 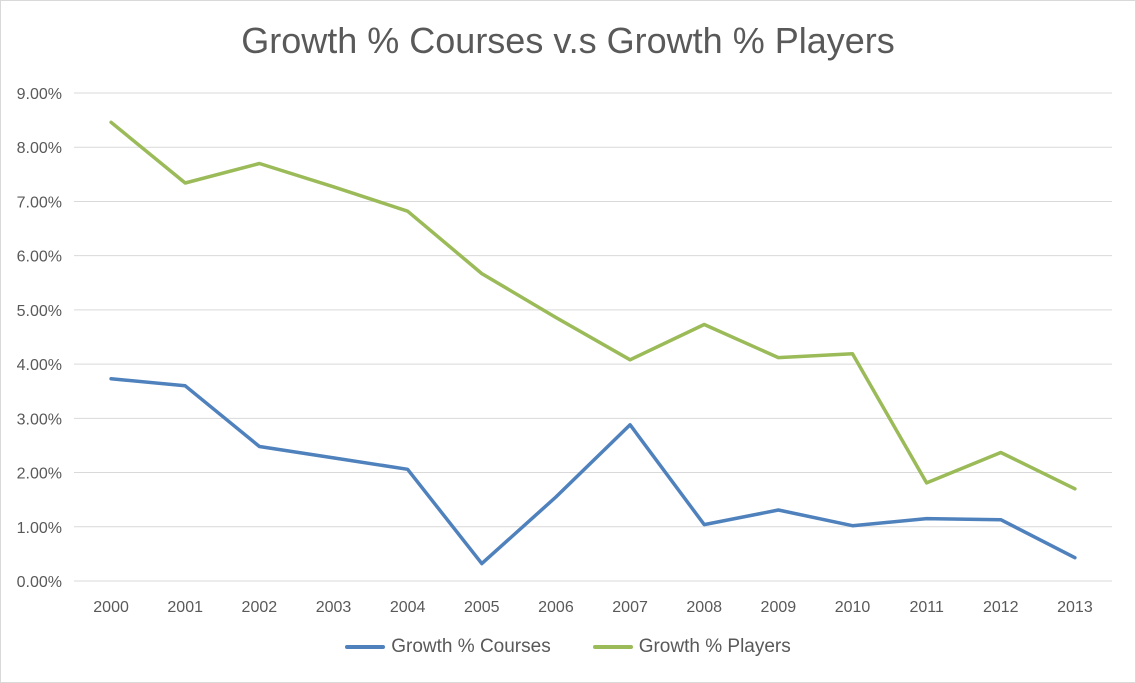 I want to click on x-tick-label: 2002, so click(x=260, y=607).